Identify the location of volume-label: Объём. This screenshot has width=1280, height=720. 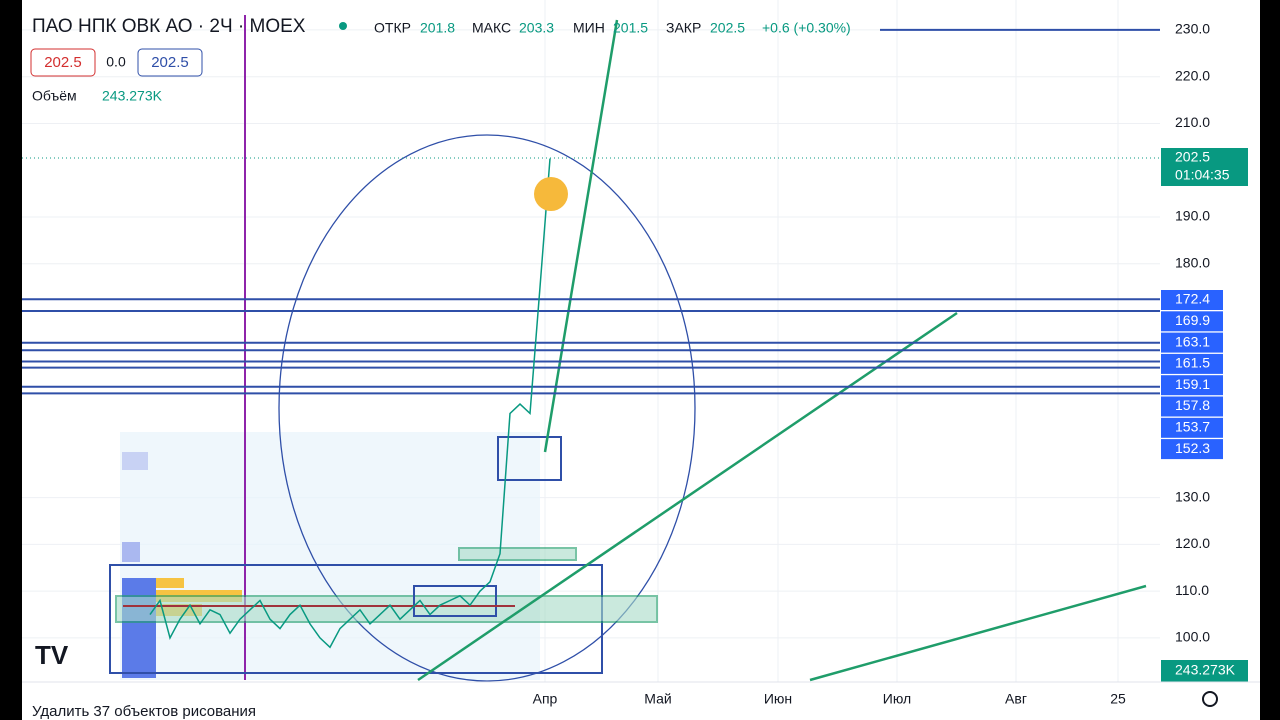
(54, 96).